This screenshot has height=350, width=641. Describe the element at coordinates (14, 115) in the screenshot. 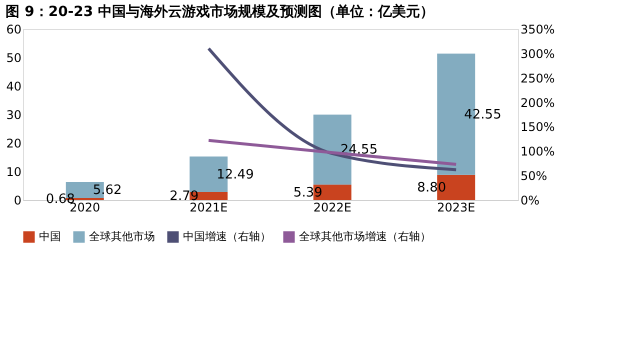

I see `y-tick-label: 30` at that location.